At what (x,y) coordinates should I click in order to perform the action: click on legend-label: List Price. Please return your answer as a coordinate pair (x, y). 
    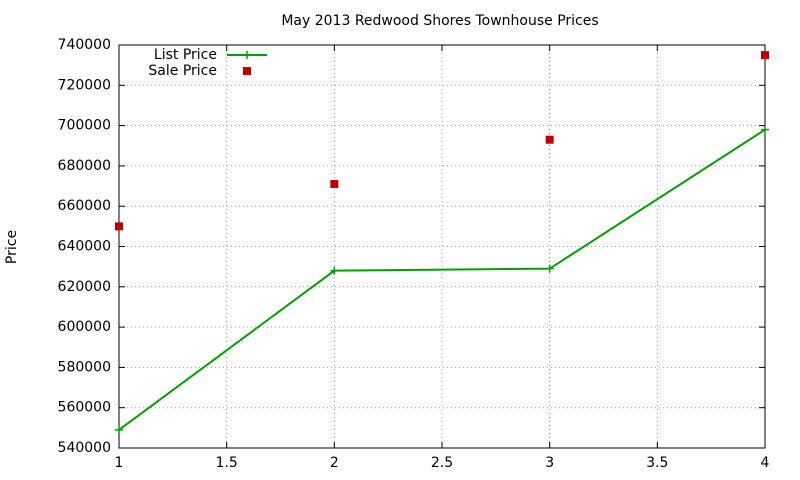
    Looking at the image, I should click on (185, 55).